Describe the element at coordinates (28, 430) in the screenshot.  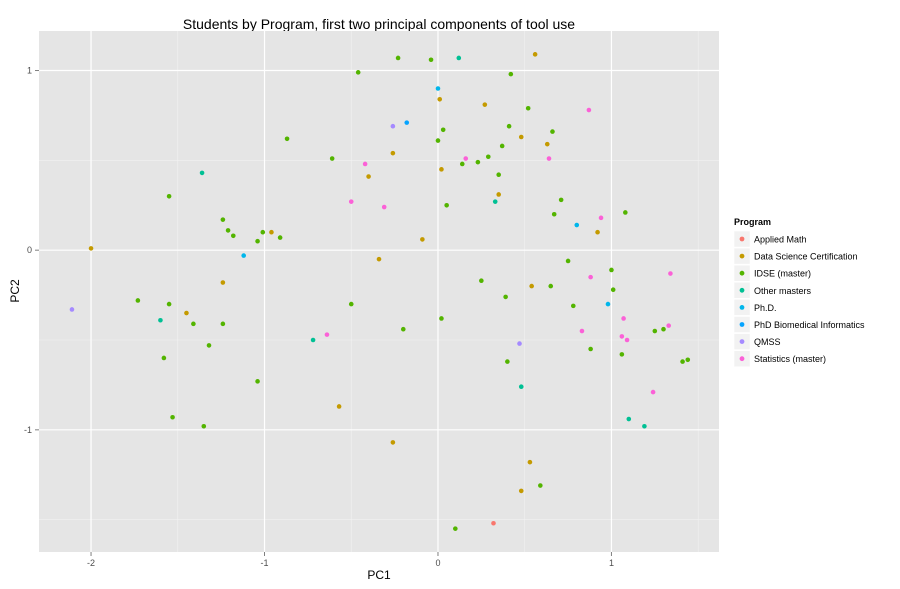
I see `y-tick-label: -1` at that location.